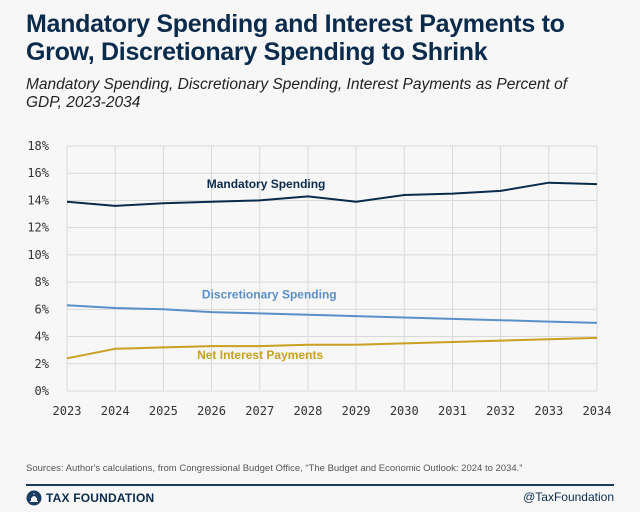  What do you see at coordinates (38, 268) in the screenshot?
I see `y-axis-ticks: 0% 2% 4% 6% 8% 10% 12% 14% 16% 18%` at bounding box center [38, 268].